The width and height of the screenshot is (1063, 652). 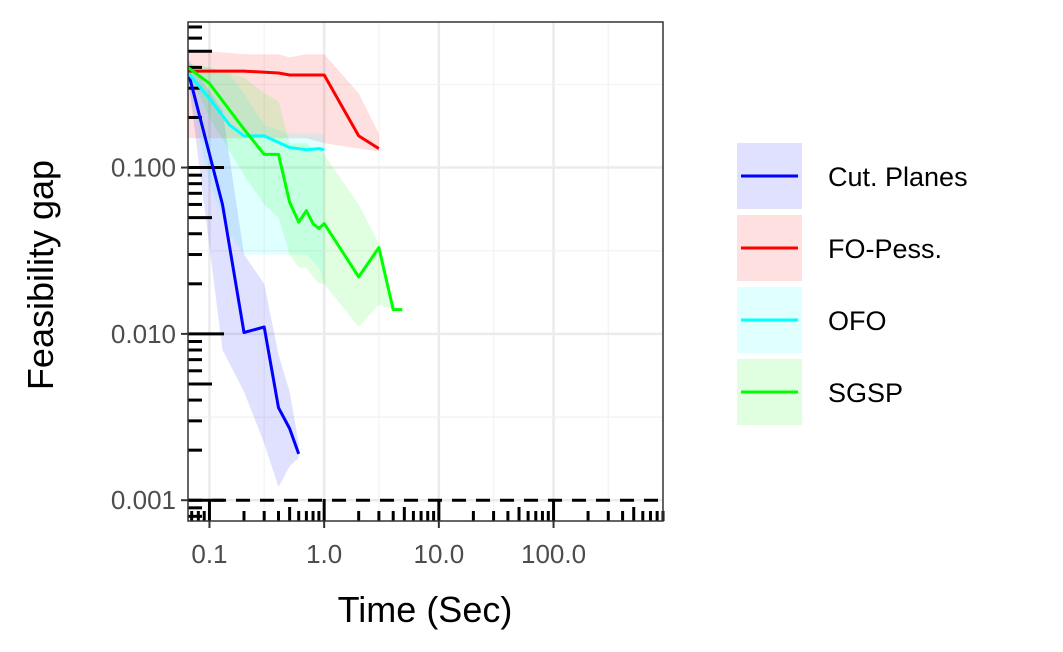 What do you see at coordinates (143, 500) in the screenshot?
I see `y-tick-label: 0.001` at bounding box center [143, 500].